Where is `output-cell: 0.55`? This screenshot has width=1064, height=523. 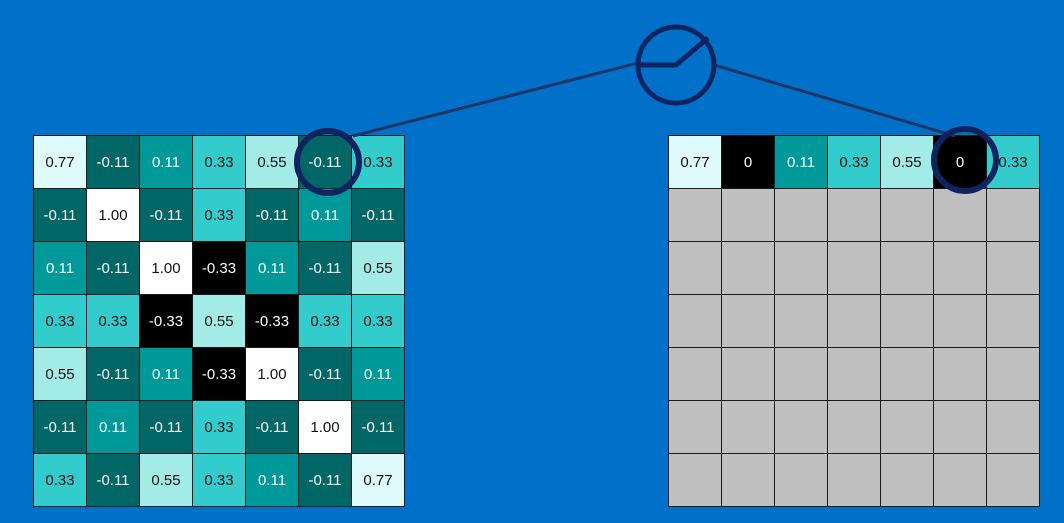 output-cell: 0.55 is located at coordinates (907, 162).